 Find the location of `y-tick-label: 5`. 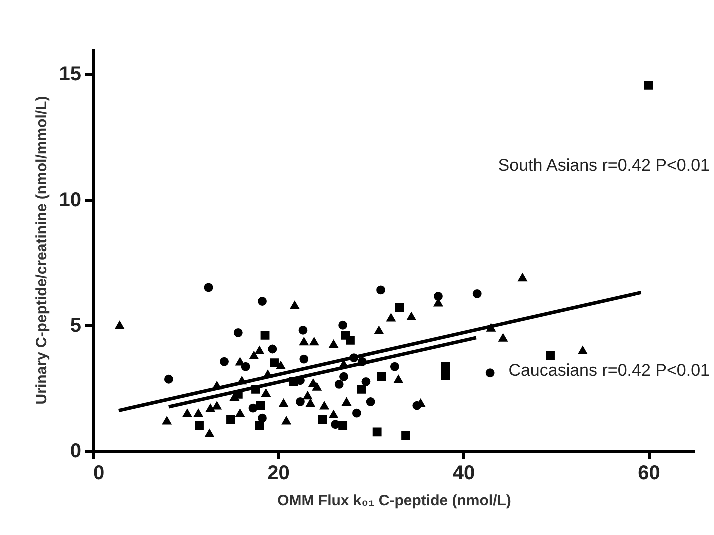

y-tick-label: 5 is located at coordinates (76, 325).